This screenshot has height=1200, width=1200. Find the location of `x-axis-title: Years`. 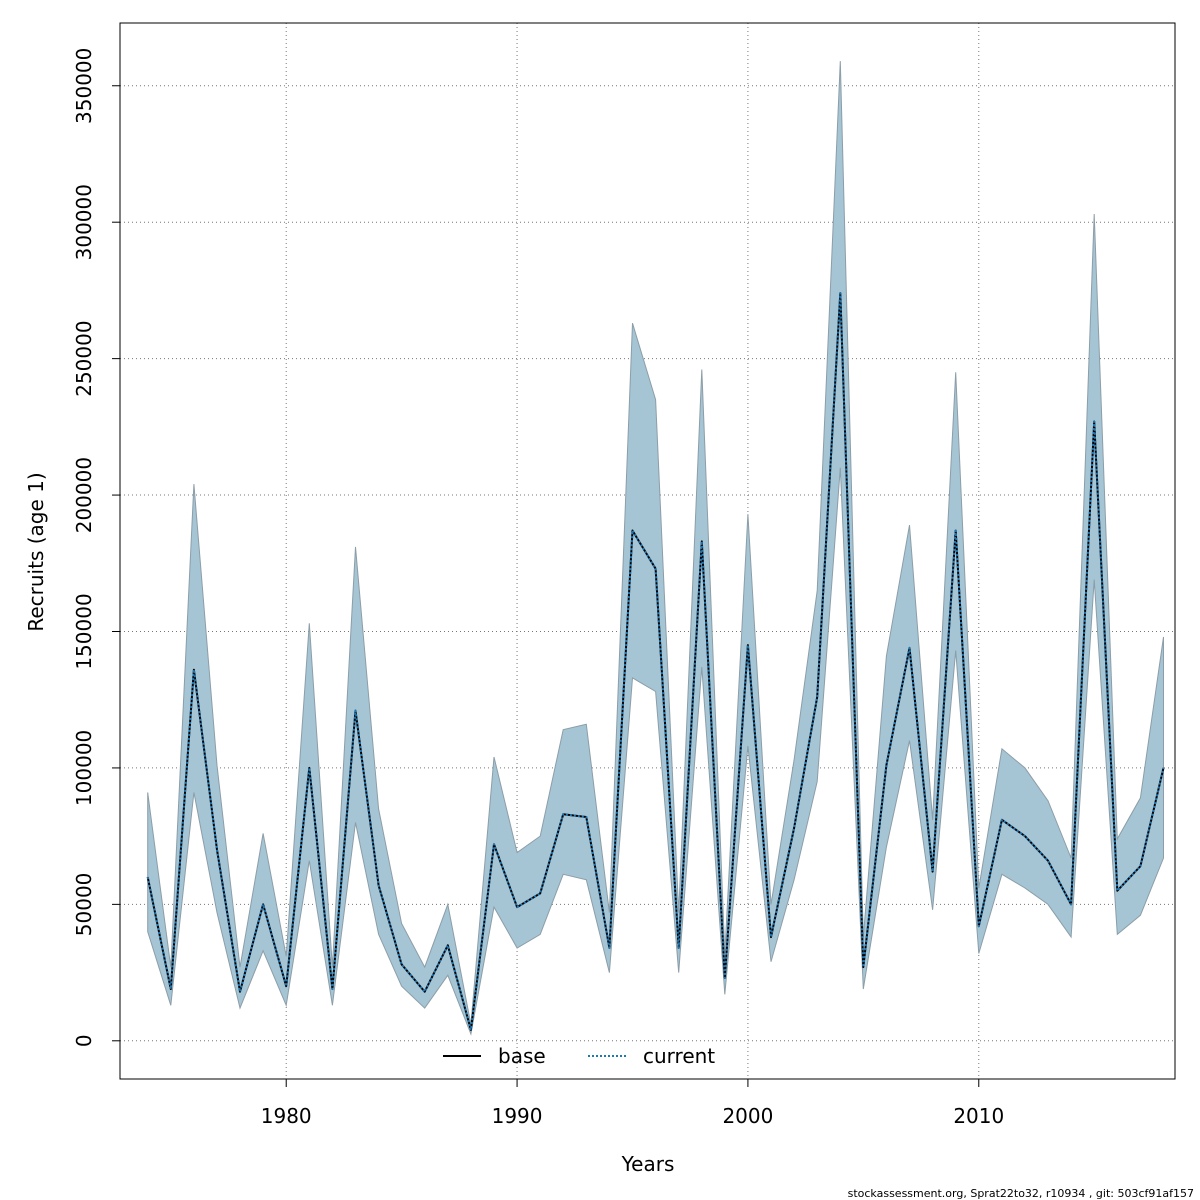

x-axis-title: Years is located at coordinates (648, 1164).